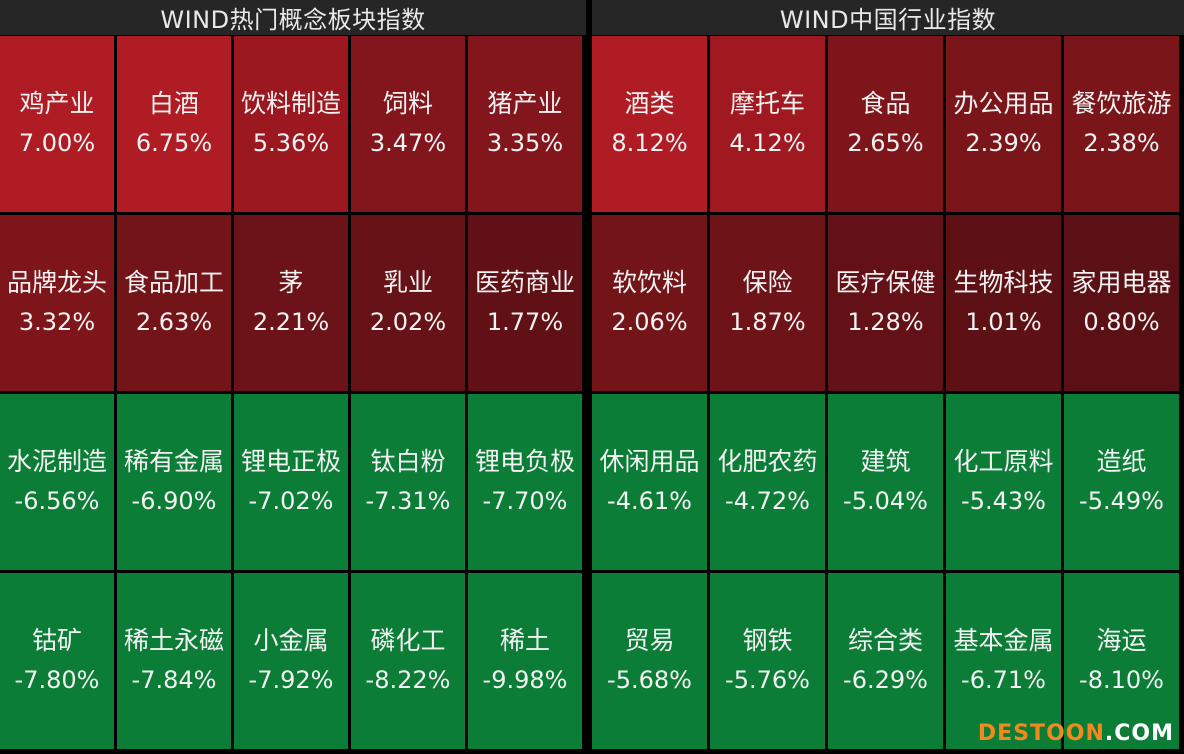  Describe the element at coordinates (174, 501) in the screenshot. I see `sector-change: -6.90%` at that location.